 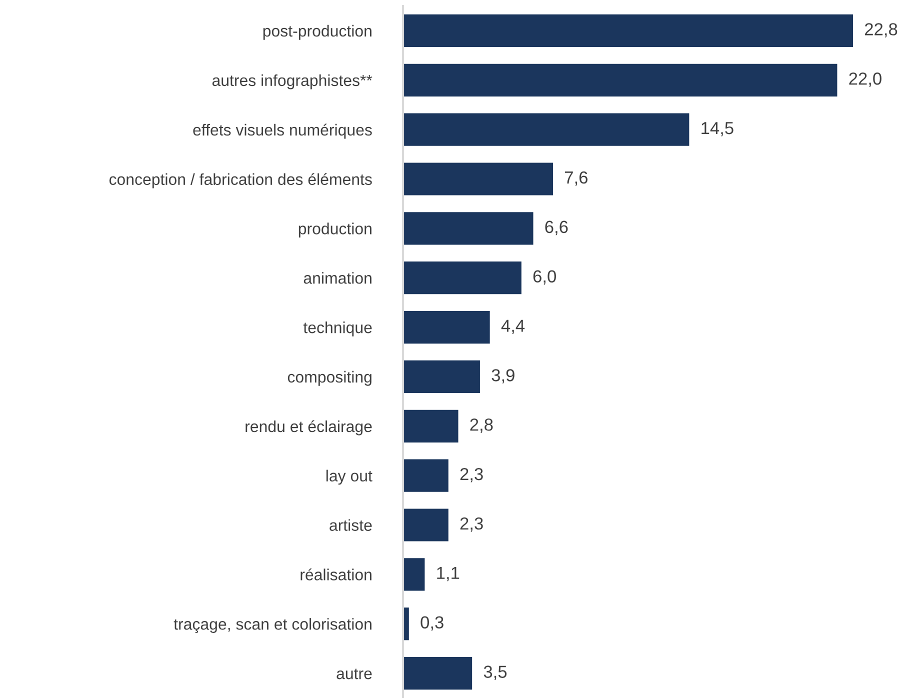 I want to click on y-tick-label: autre, so click(x=354, y=674).